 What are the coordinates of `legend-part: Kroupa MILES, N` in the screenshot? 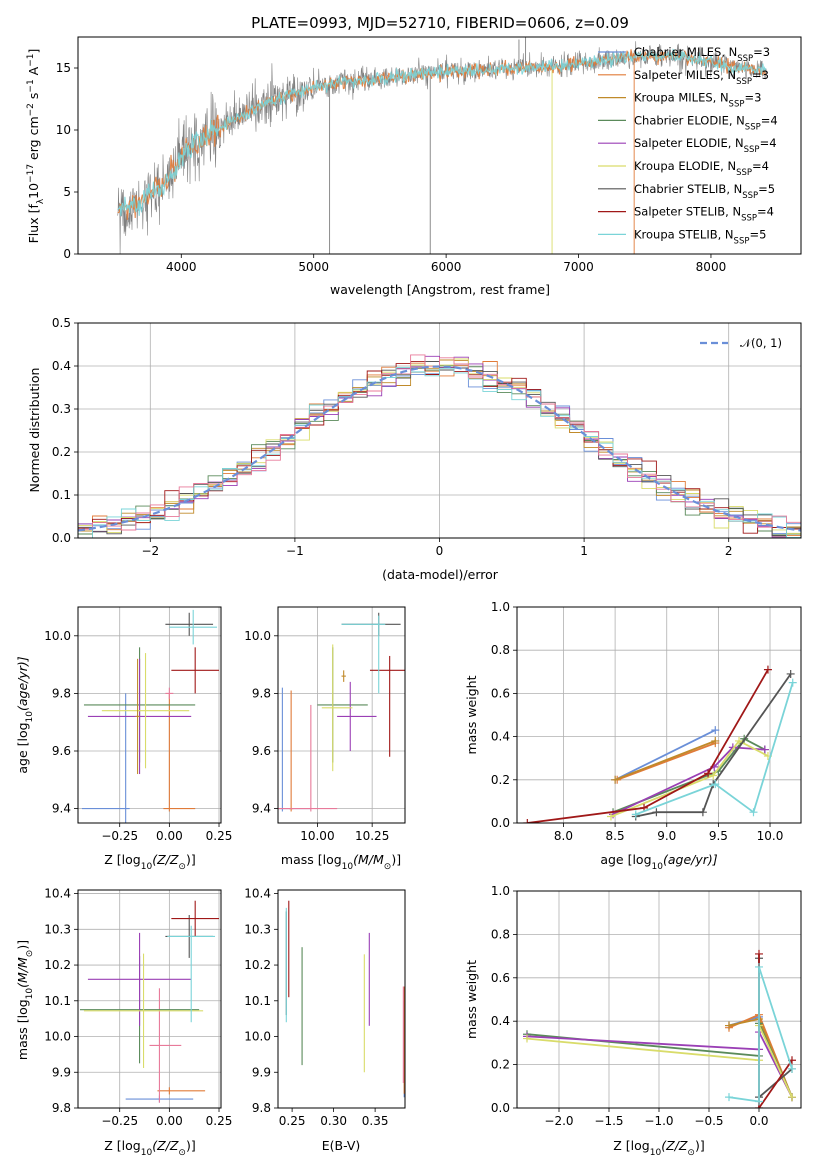 It's located at (681, 98).